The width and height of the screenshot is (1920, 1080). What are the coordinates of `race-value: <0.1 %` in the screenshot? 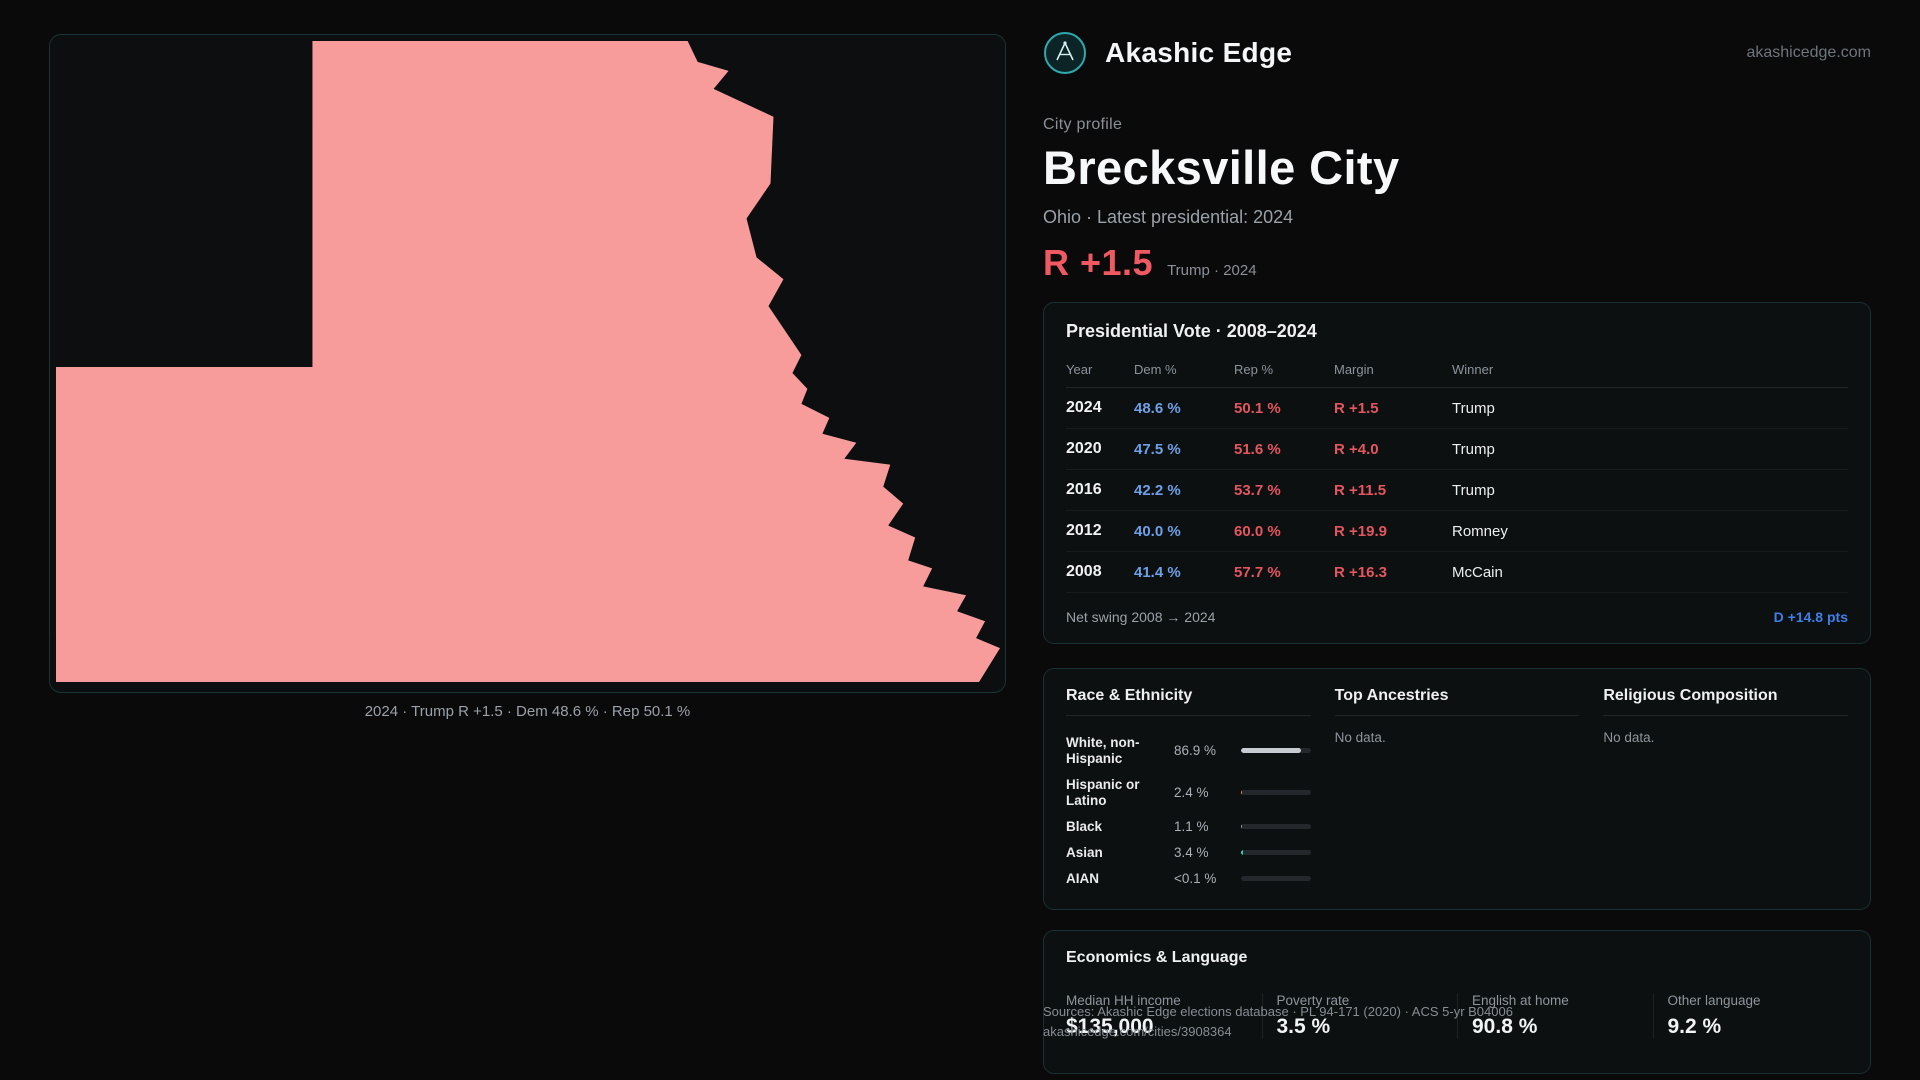 It's located at (1195, 878).